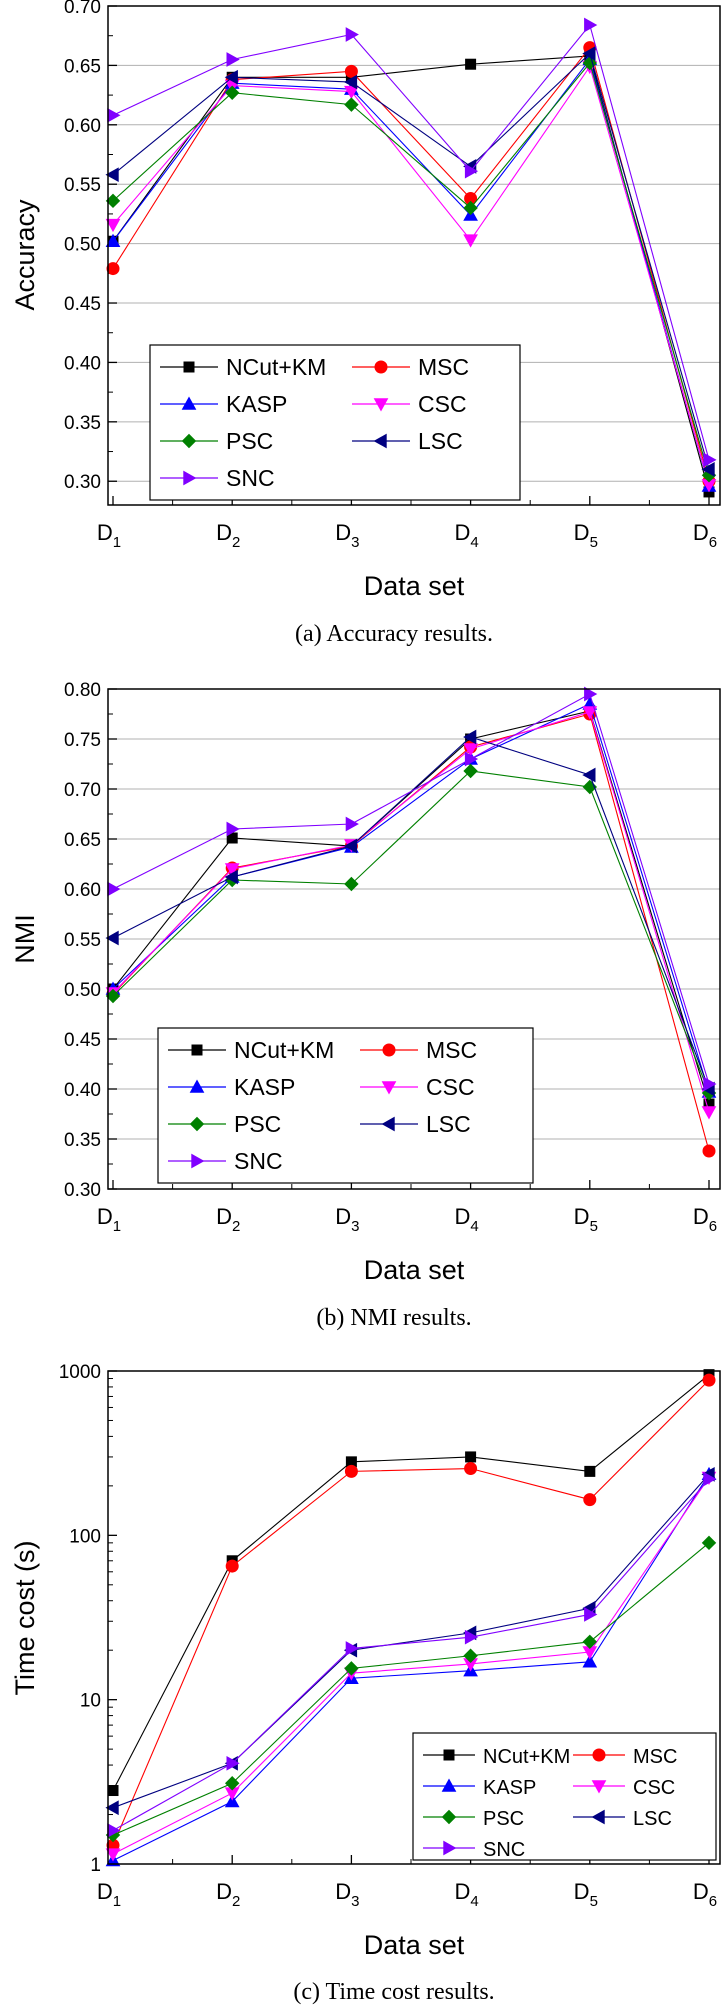 This screenshot has height=2008, width=727. What do you see at coordinates (411, 1689) in the screenshot?
I see `series-psc` at bounding box center [411, 1689].